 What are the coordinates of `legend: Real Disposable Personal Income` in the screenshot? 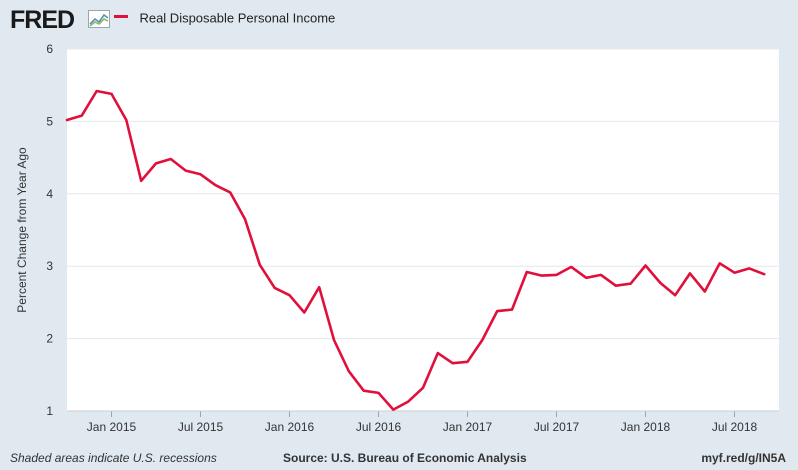 It's located at (224, 18).